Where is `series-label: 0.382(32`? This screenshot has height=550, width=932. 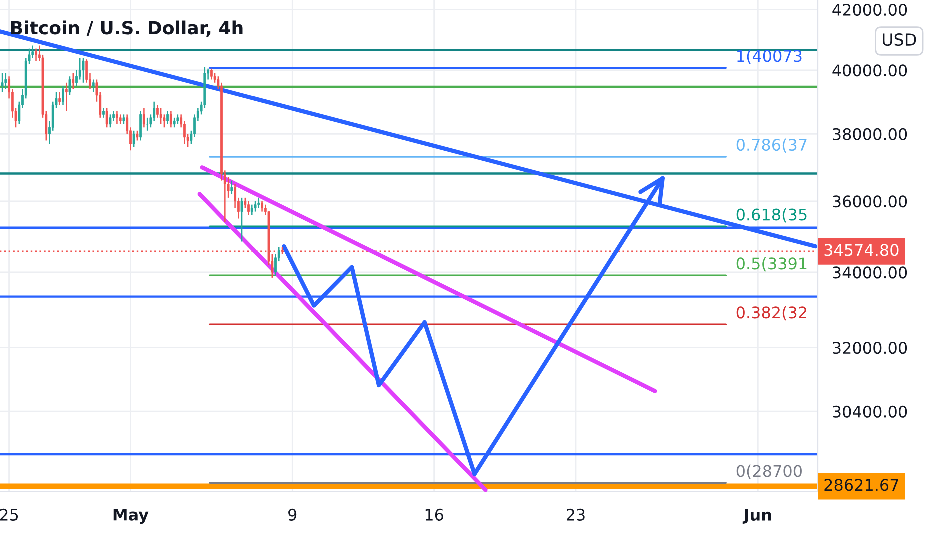
series-label: 0.382(32 is located at coordinates (771, 313).